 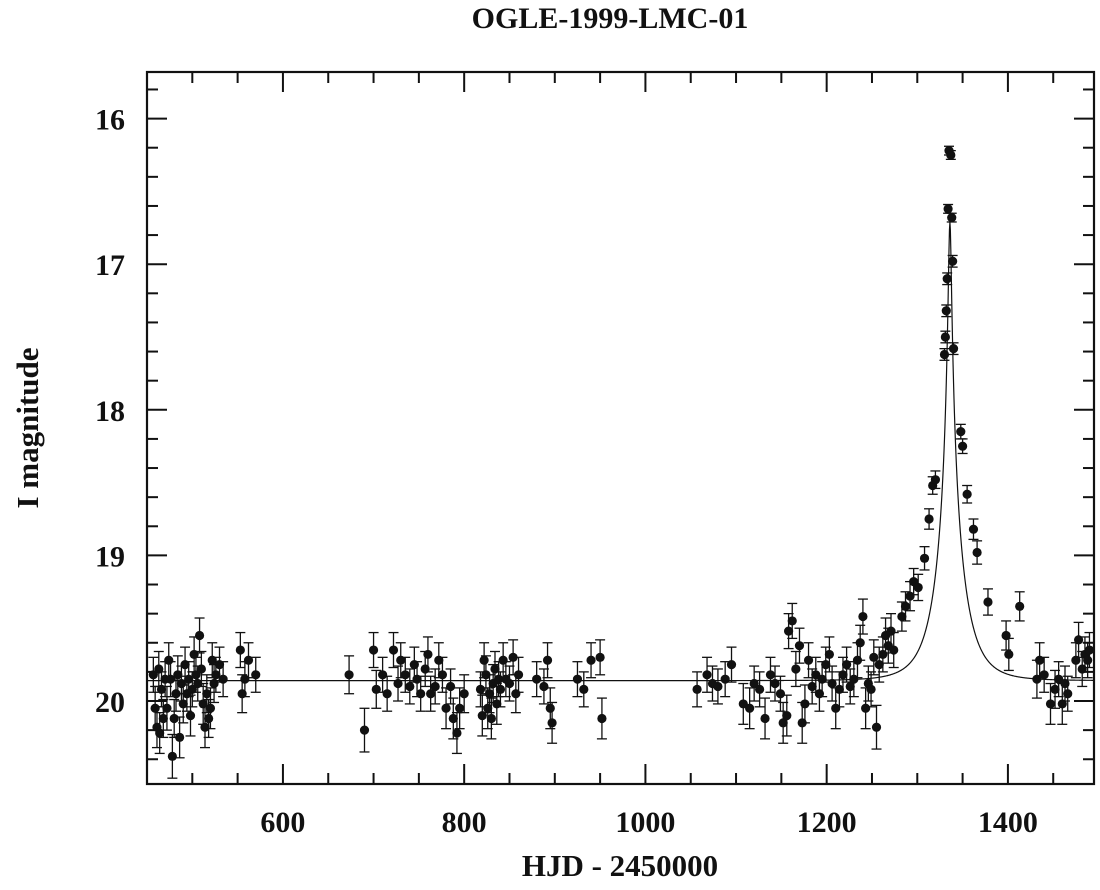 What do you see at coordinates (645, 822) in the screenshot?
I see `x-tick-label: 1000` at bounding box center [645, 822].